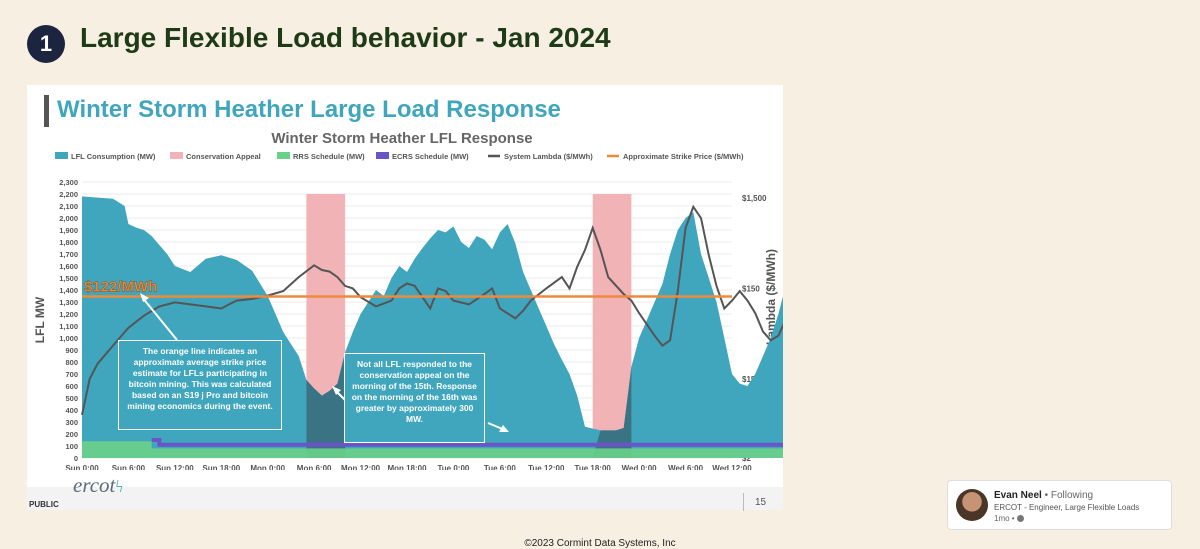 The image size is (1200, 549). Describe the element at coordinates (640, 467) in the screenshot. I see `x-tick-label: Wed 0:00` at that location.